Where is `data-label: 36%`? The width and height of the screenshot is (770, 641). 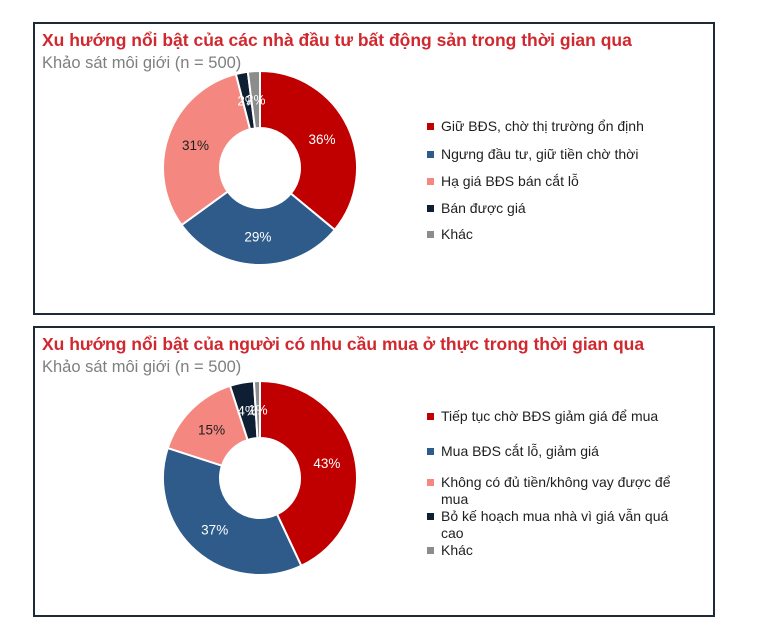 data-label: 36% is located at coordinates (321, 139).